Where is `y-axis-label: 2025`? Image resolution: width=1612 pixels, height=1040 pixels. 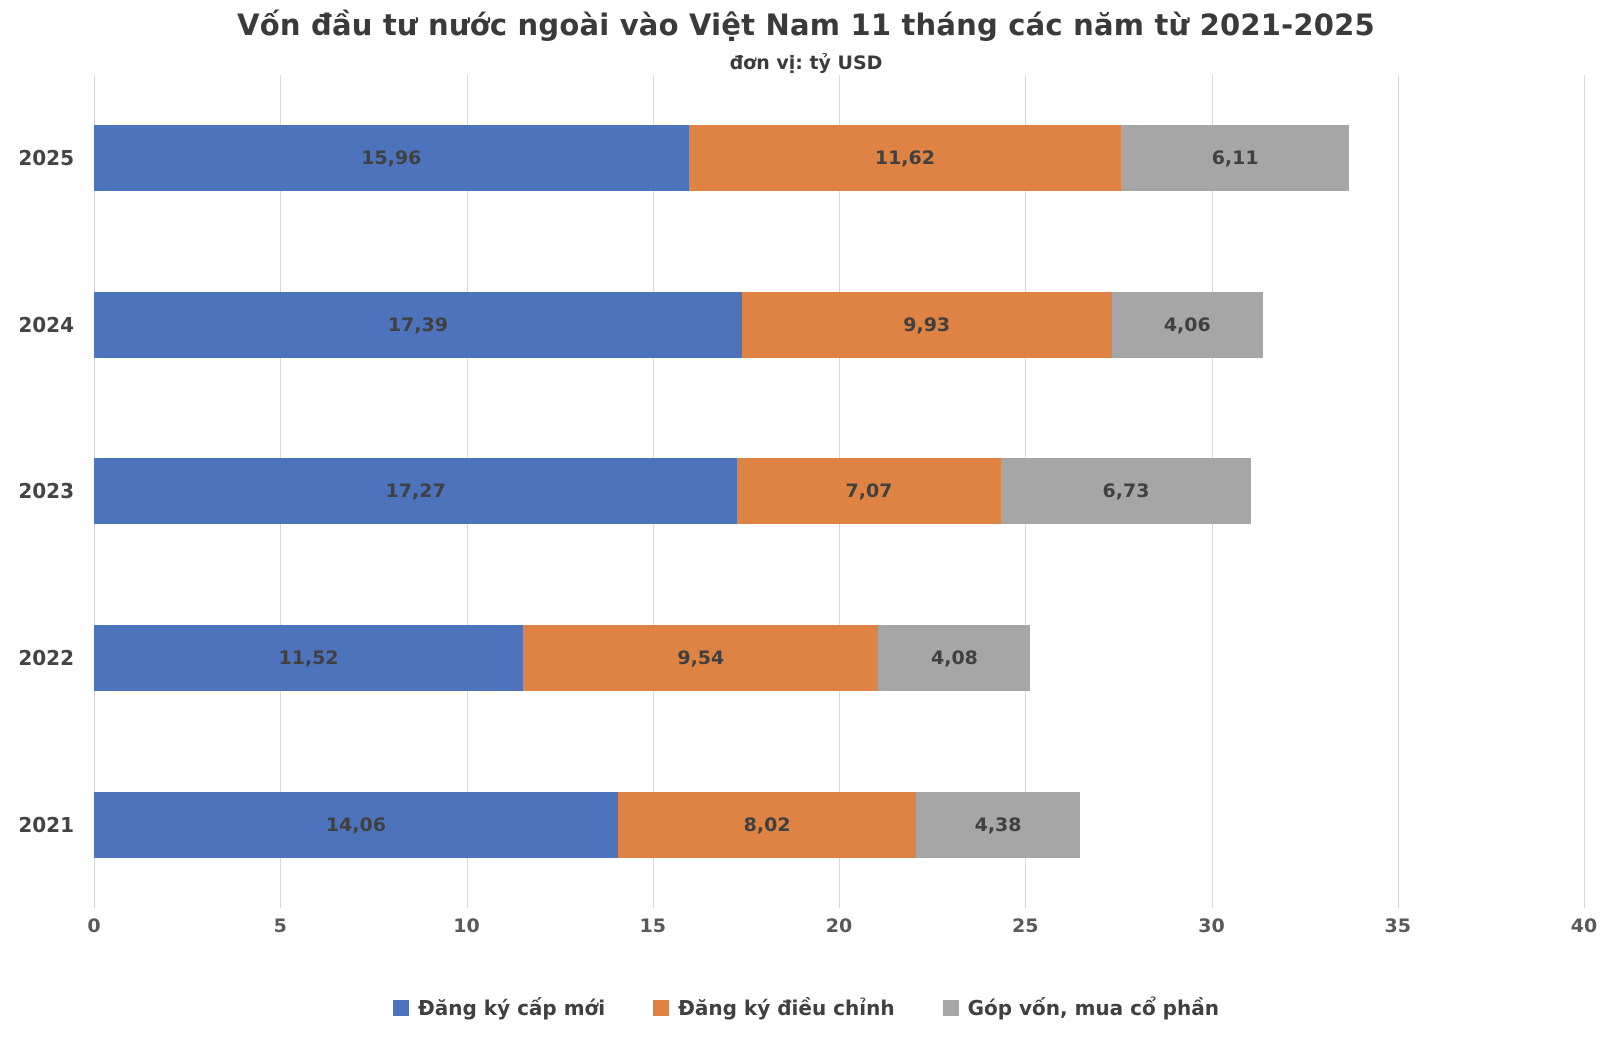
y-axis-label: 2025 is located at coordinates (46, 158).